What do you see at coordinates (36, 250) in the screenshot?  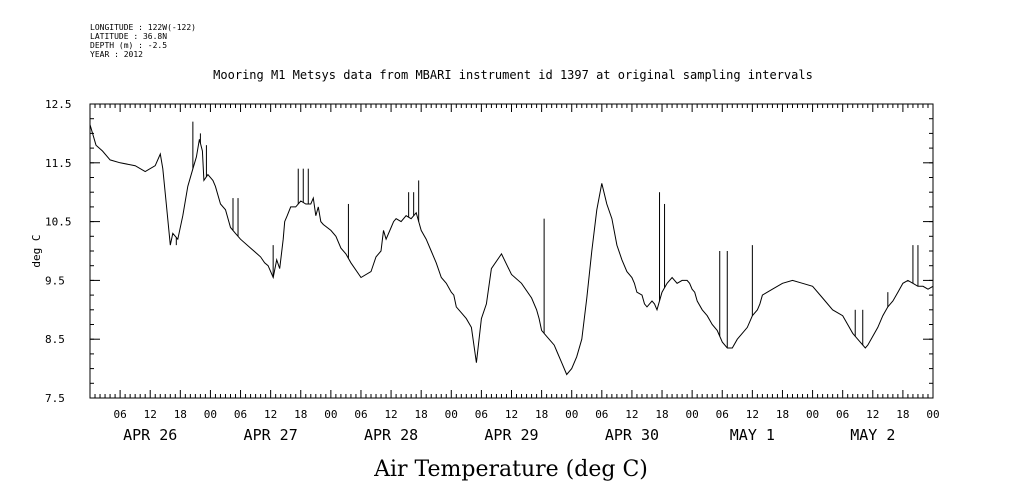 I see `y-axis-label: deg C` at bounding box center [36, 250].